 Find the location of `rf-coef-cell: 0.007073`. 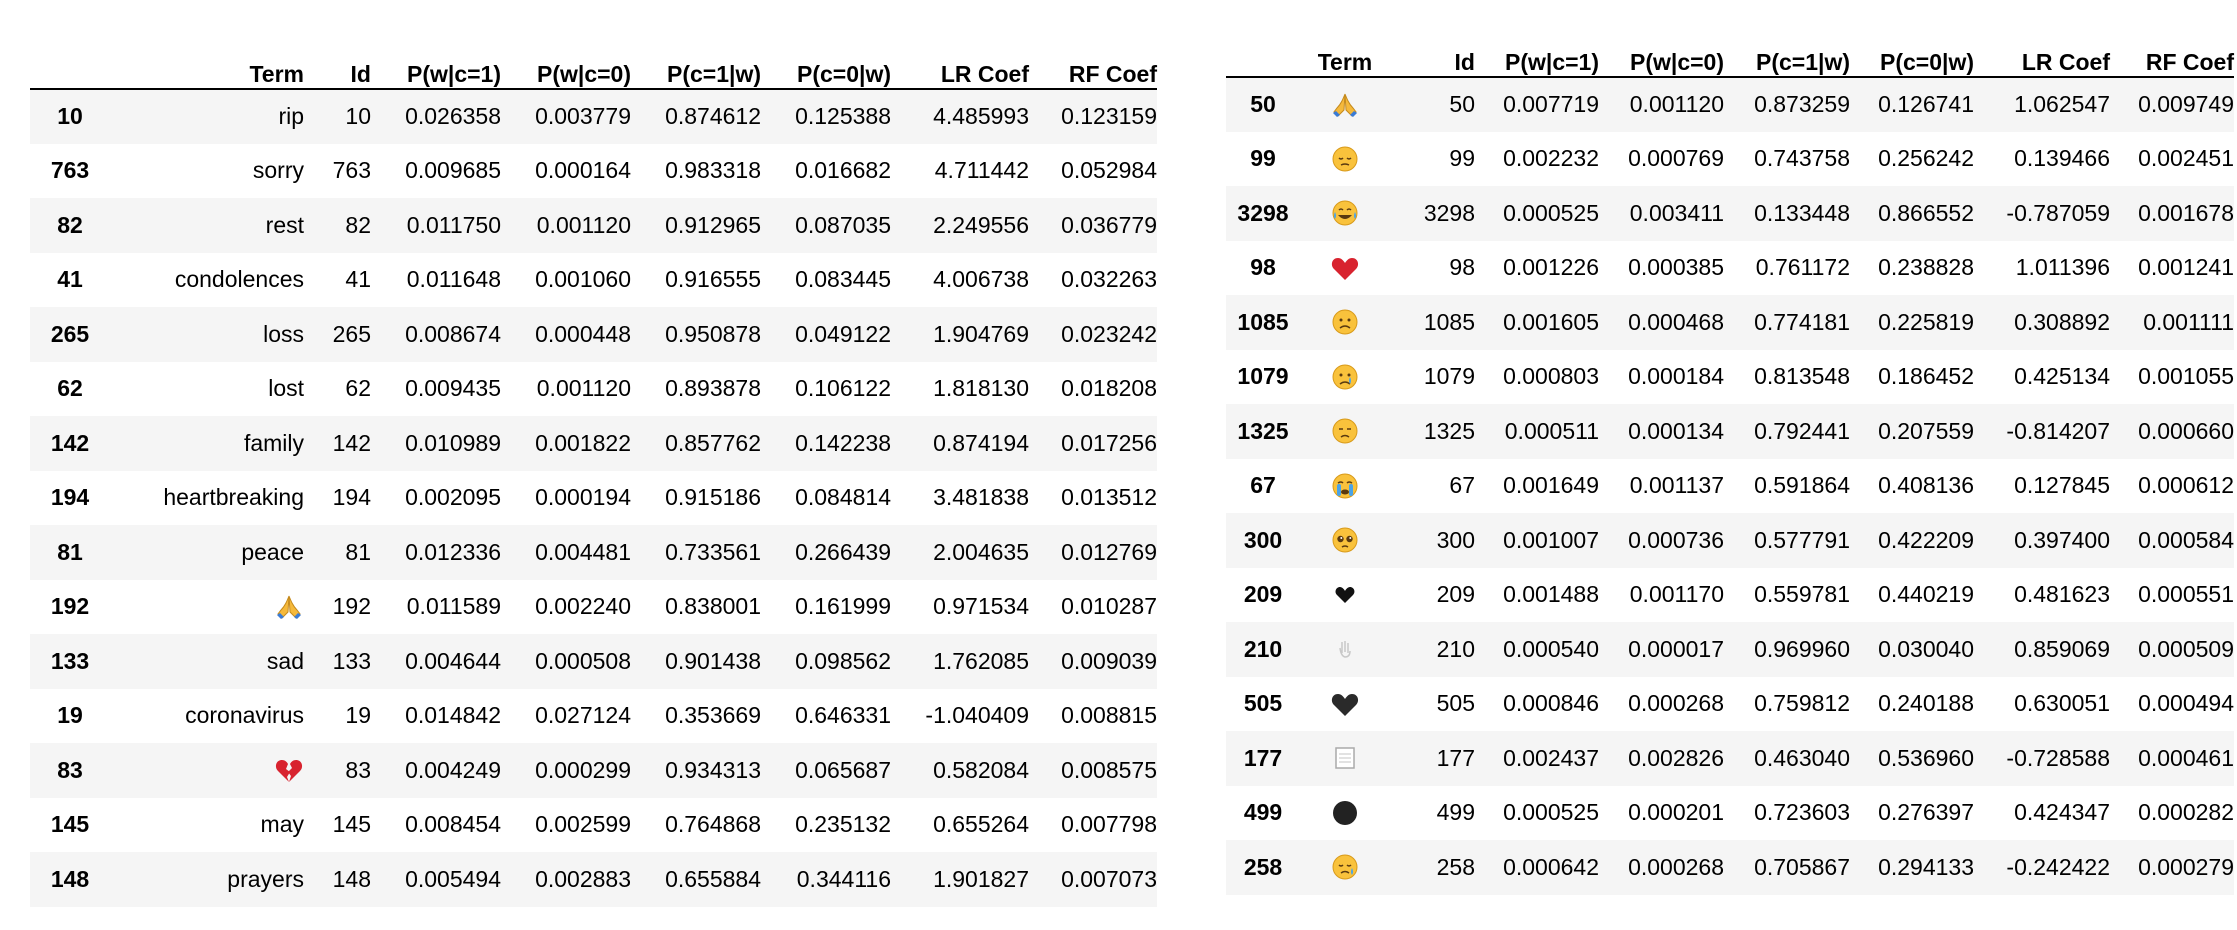

rf-coef-cell: 0.007073 is located at coordinates (1109, 878).